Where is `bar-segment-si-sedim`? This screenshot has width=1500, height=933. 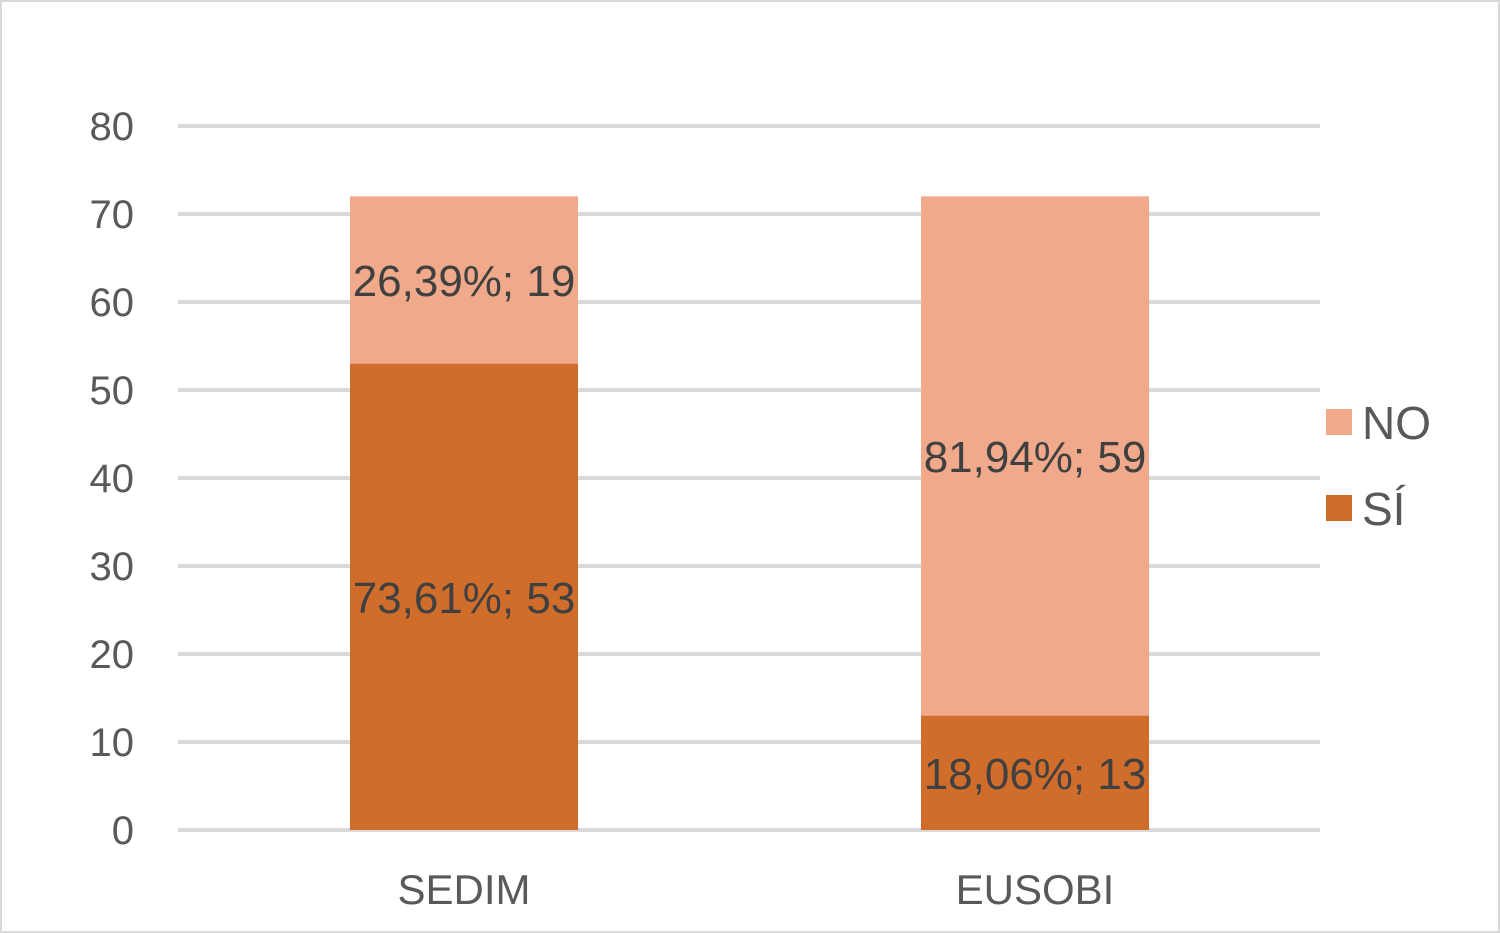 bar-segment-si-sedim is located at coordinates (464, 596).